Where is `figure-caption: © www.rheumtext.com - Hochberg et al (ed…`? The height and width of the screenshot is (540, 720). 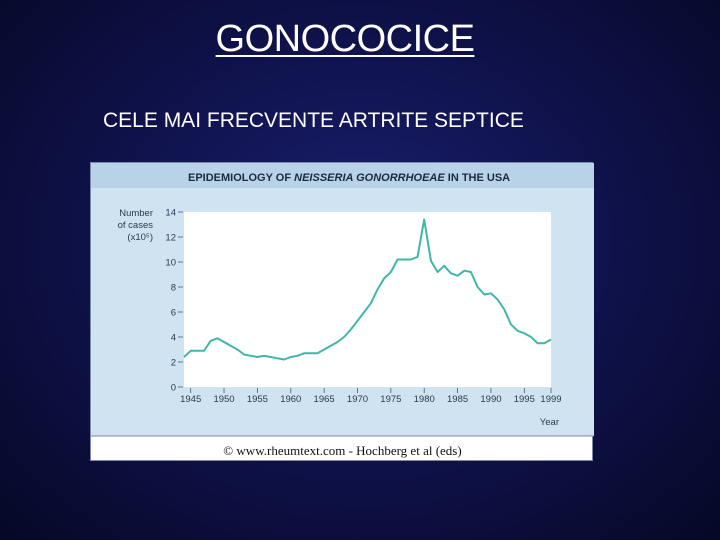 figure-caption: © www.rheumtext.com - Hochberg et al (ed… is located at coordinates (342, 450).